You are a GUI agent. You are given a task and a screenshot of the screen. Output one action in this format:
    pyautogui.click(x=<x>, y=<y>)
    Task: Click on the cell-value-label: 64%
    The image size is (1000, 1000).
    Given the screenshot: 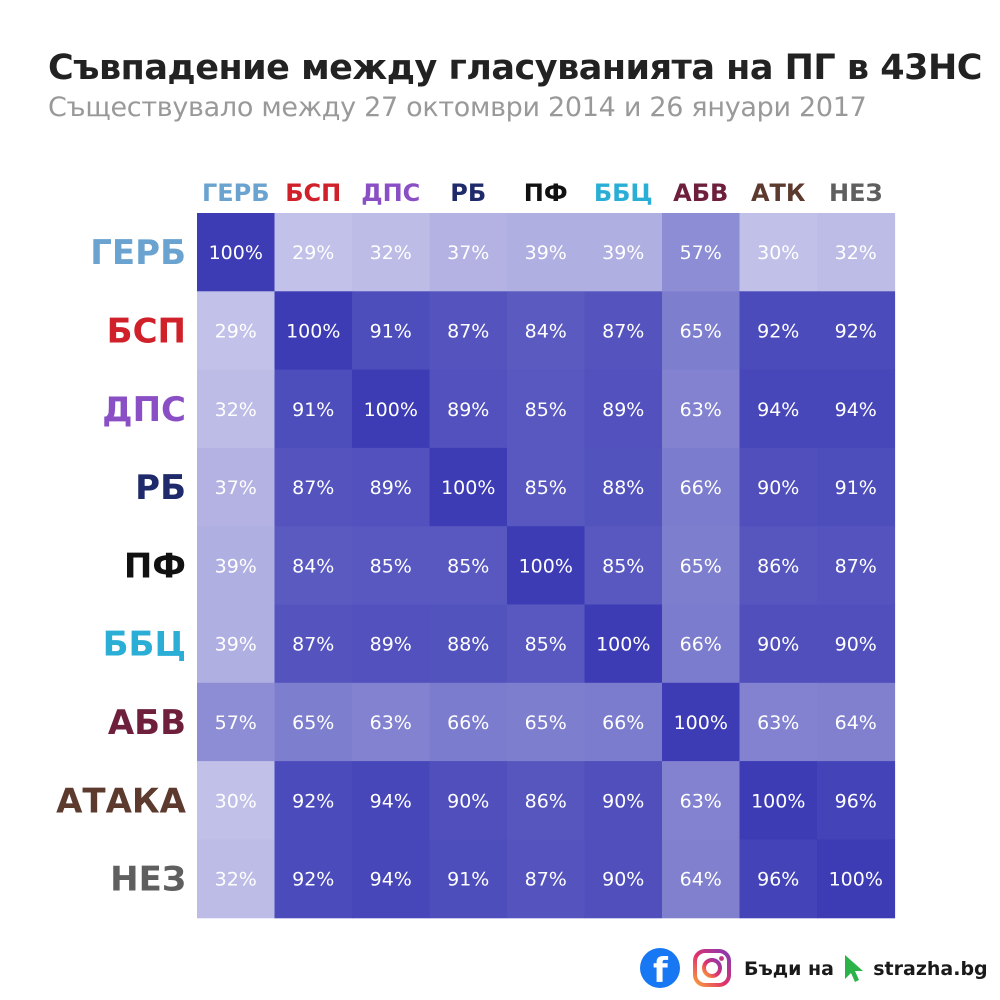 What is the action you would take?
    pyautogui.click(x=856, y=723)
    